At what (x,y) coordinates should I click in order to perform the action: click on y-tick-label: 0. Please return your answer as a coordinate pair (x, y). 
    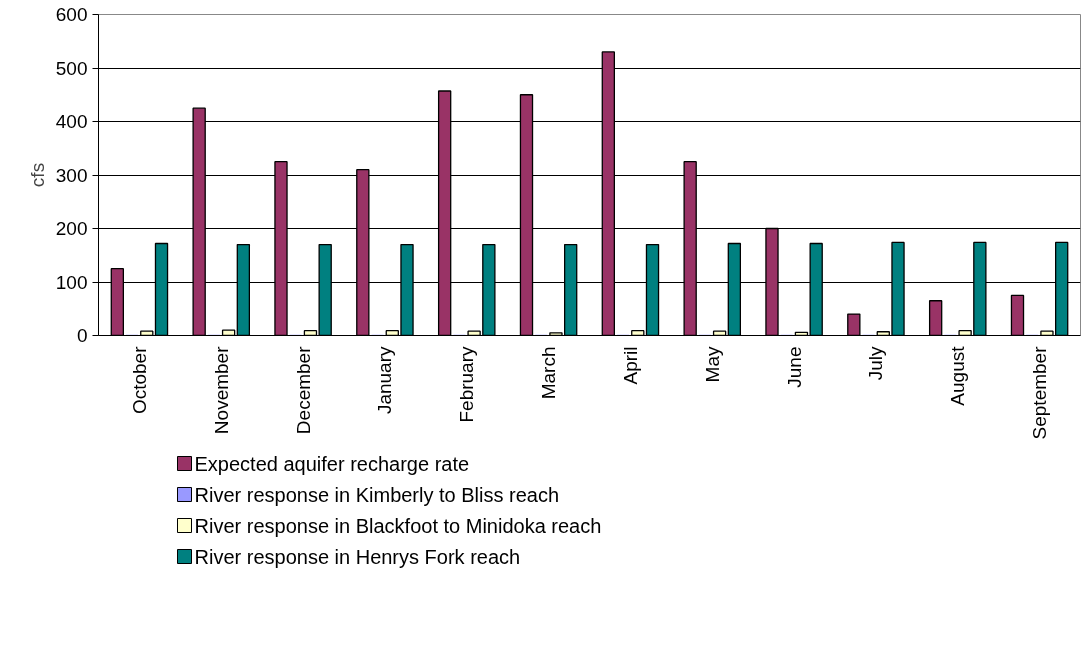
    Looking at the image, I should click on (82, 335).